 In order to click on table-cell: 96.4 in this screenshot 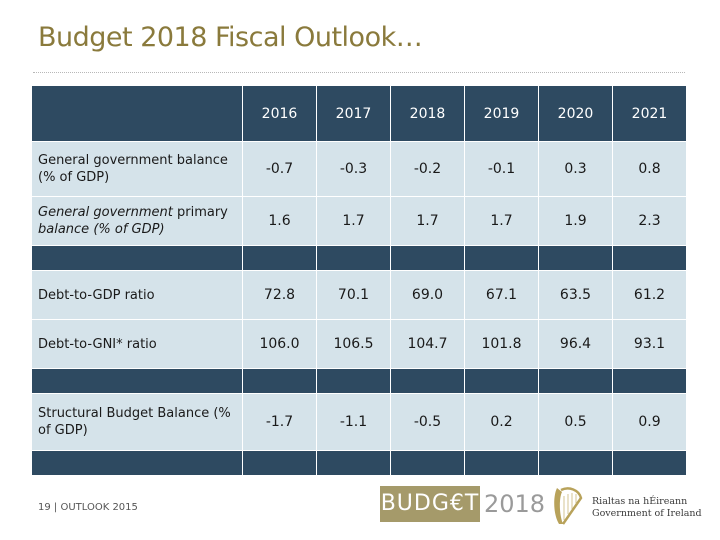, I will do `click(575, 344)`.